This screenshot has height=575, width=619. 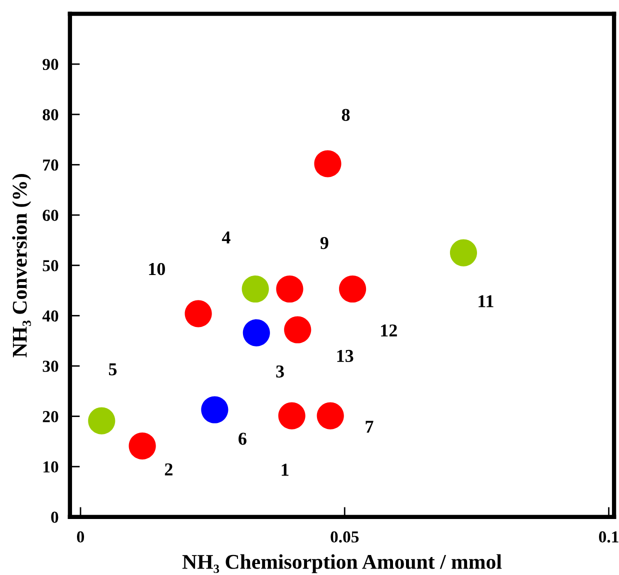 What do you see at coordinates (280, 371) in the screenshot?
I see `annotation: 3` at bounding box center [280, 371].